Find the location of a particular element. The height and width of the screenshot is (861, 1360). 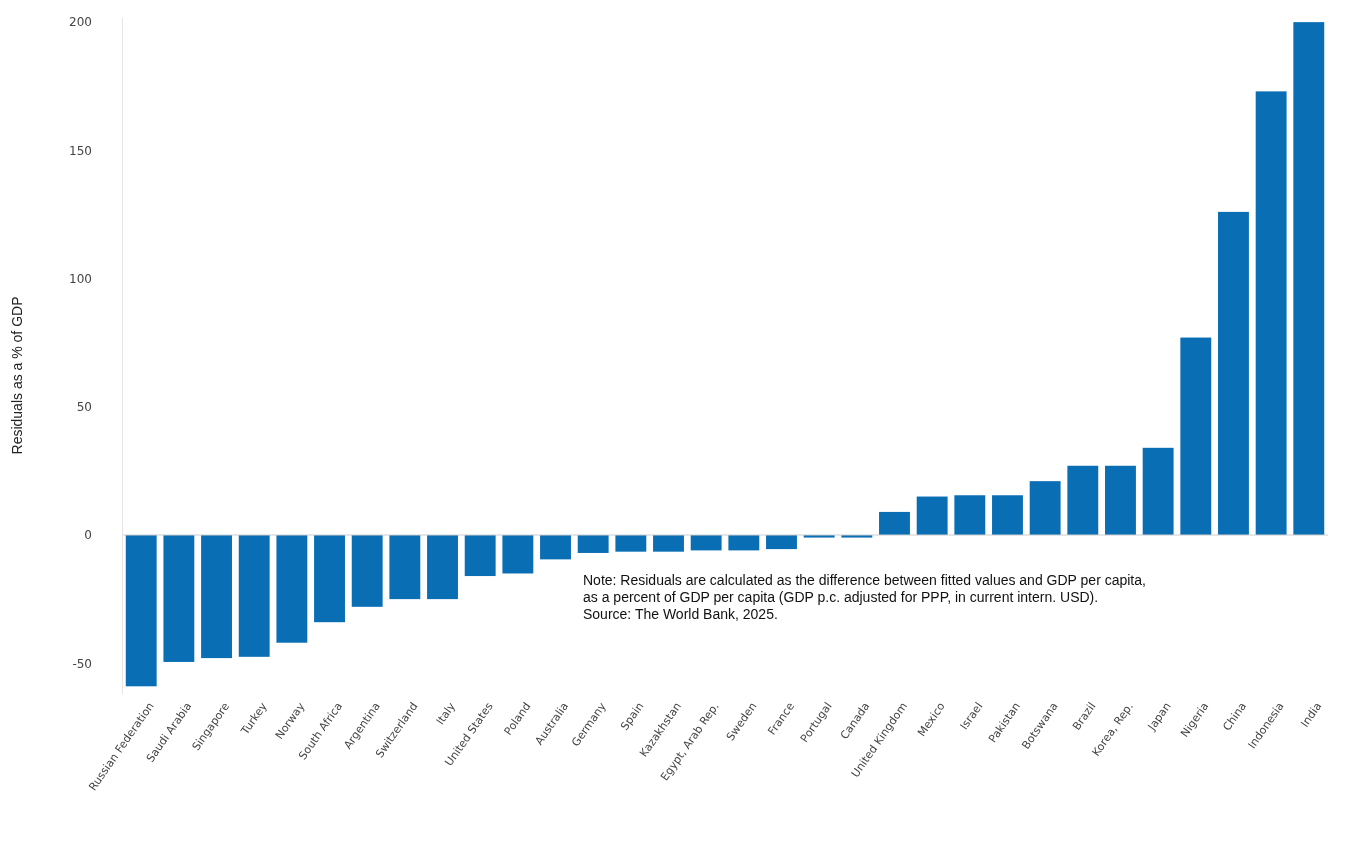

y-tick-label: 50 is located at coordinates (84, 407).